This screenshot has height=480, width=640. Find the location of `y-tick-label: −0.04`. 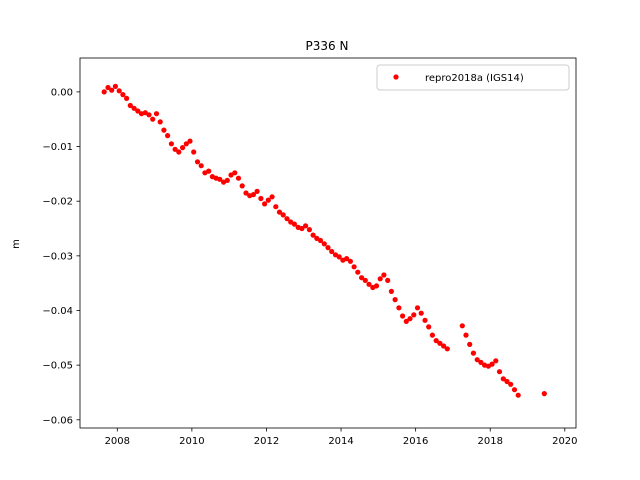

y-tick-label: −0.04 is located at coordinates (57, 311).